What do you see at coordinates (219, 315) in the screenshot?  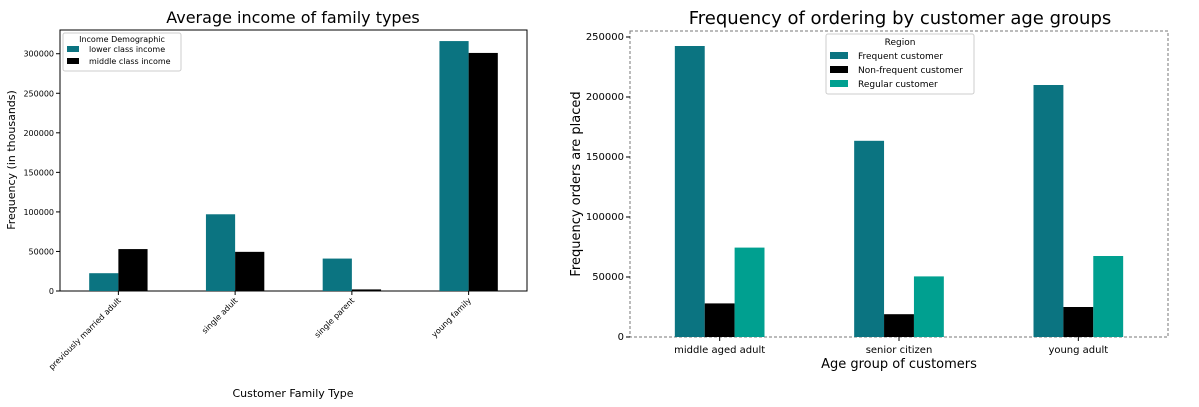 I see `chart1-x-tick-label: single adult` at bounding box center [219, 315].